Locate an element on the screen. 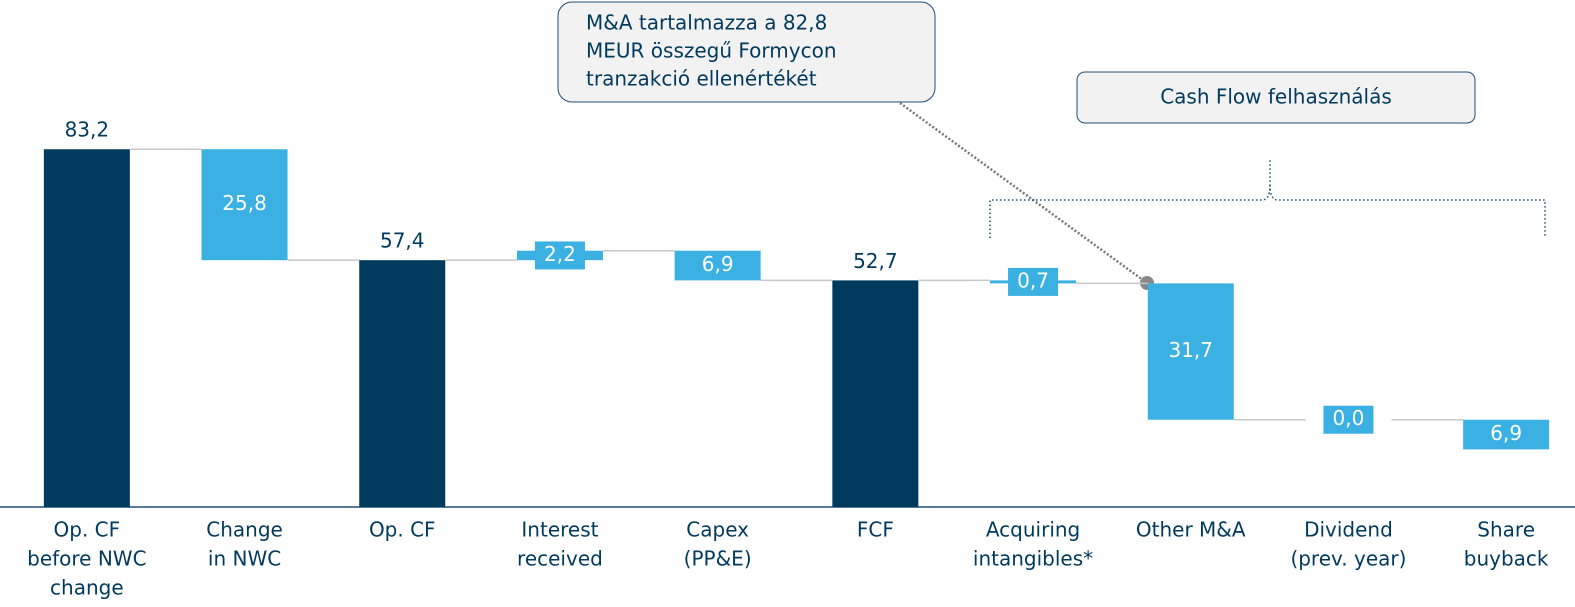  value-label: 0,0 is located at coordinates (1349, 418).